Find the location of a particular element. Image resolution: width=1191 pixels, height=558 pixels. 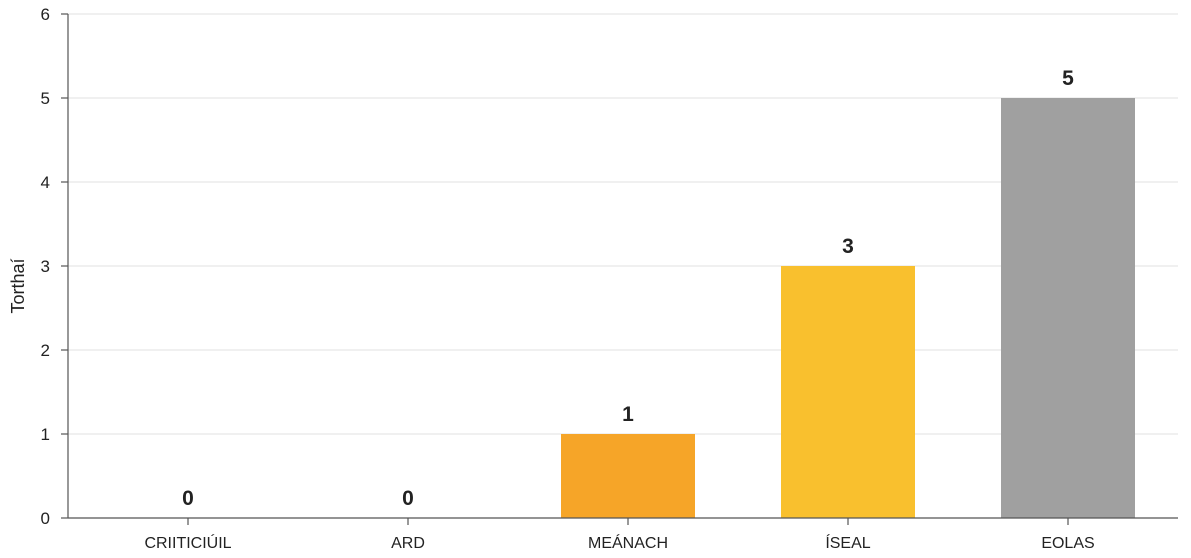

y-tick-label: 4 is located at coordinates (45, 182).